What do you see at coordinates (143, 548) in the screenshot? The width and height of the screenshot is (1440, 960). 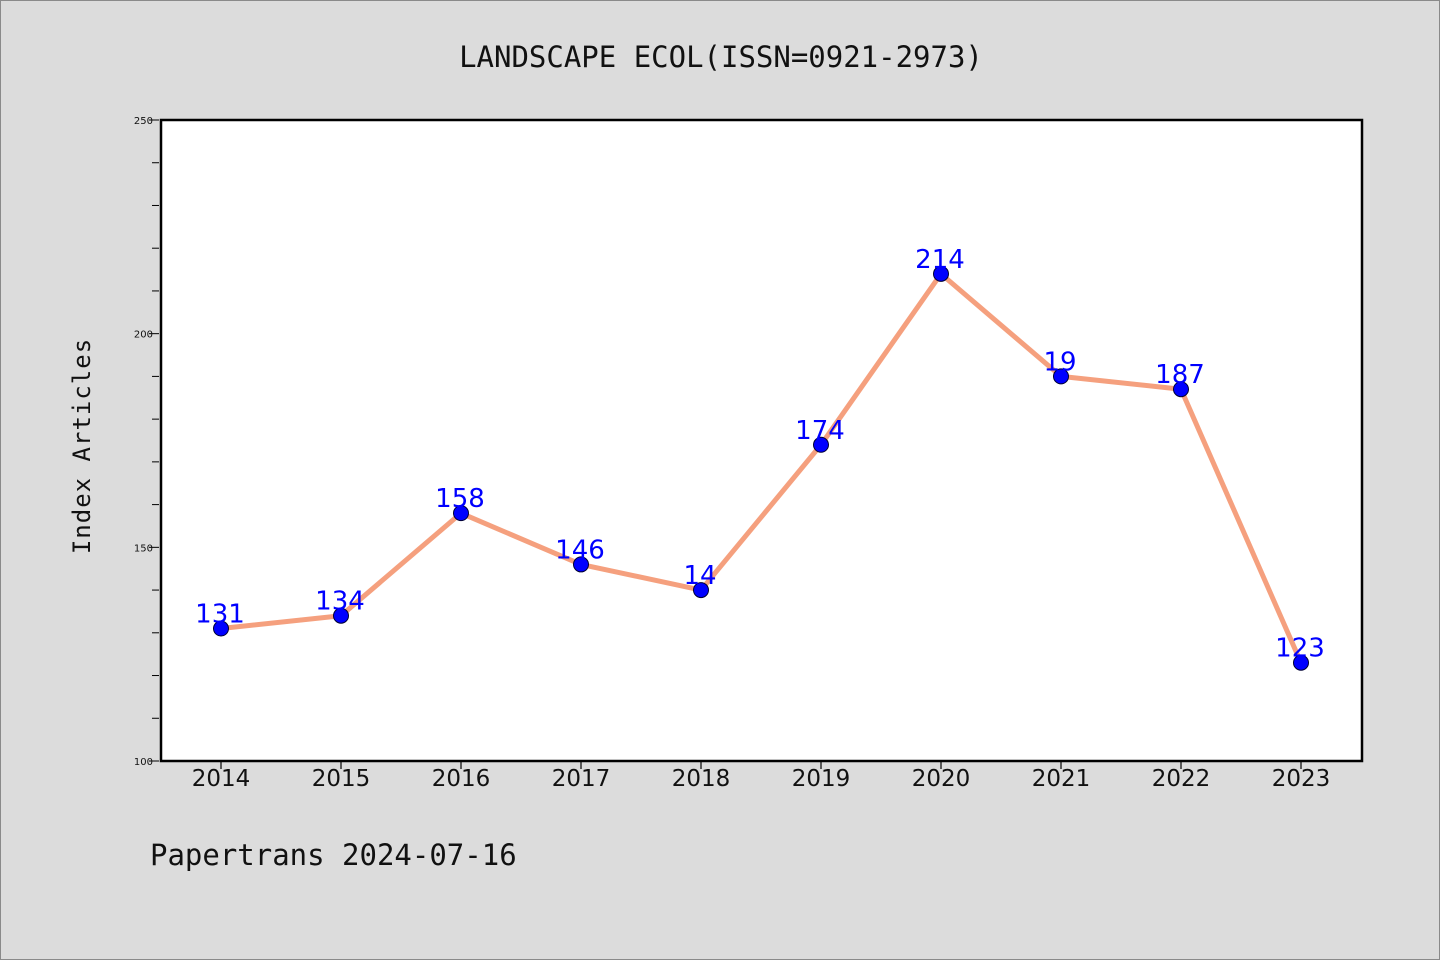 I see `y-tick-label: 150` at bounding box center [143, 548].